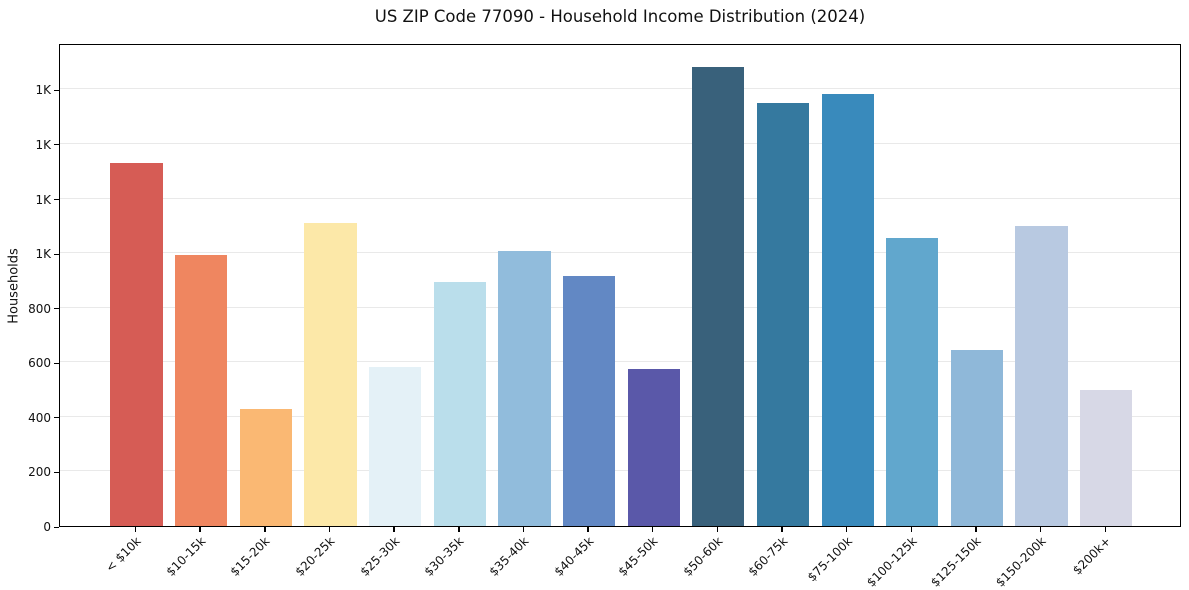 The width and height of the screenshot is (1189, 590). What do you see at coordinates (379, 556) in the screenshot?
I see `x-tick-label: $25-30k` at bounding box center [379, 556].